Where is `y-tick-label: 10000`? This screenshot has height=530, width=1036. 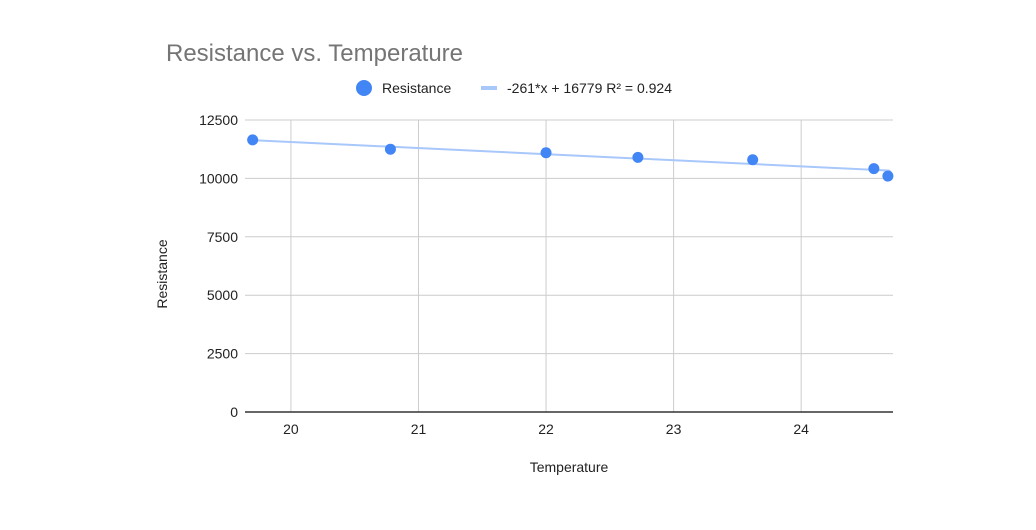
y-tick-label: 10000 is located at coordinates (218, 178).